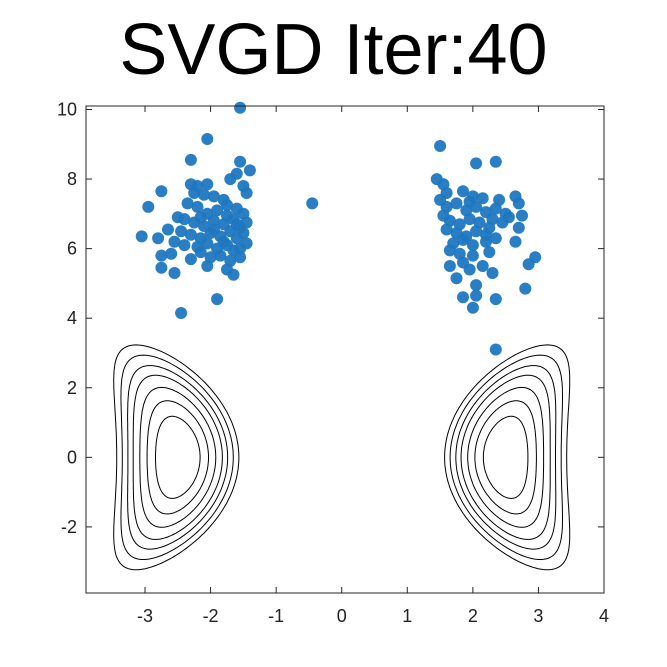 The width and height of the screenshot is (667, 667). What do you see at coordinates (604, 616) in the screenshot?
I see `x-tick-label: 4` at bounding box center [604, 616].